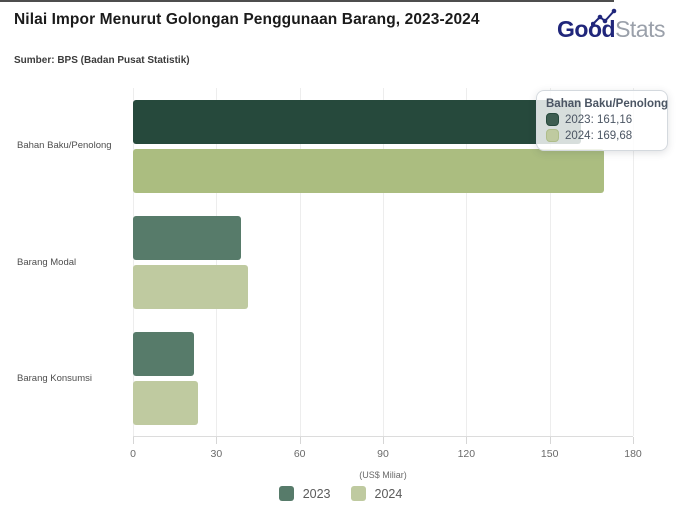 This screenshot has height=532, width=681. Describe the element at coordinates (357, 121) in the screenshot. I see `bar-2023-bahan-baku-penolong` at that location.